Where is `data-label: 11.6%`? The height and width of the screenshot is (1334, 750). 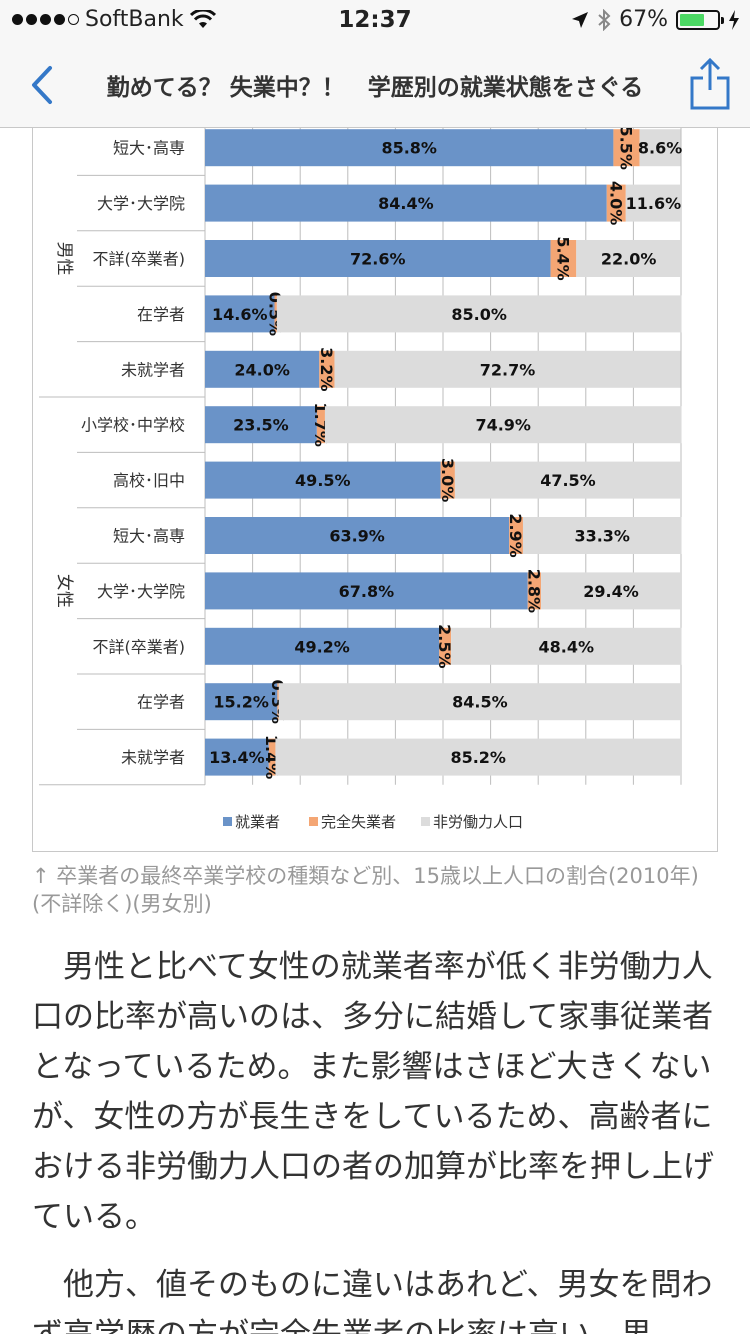 data-label: 11.6% is located at coordinates (654, 203).